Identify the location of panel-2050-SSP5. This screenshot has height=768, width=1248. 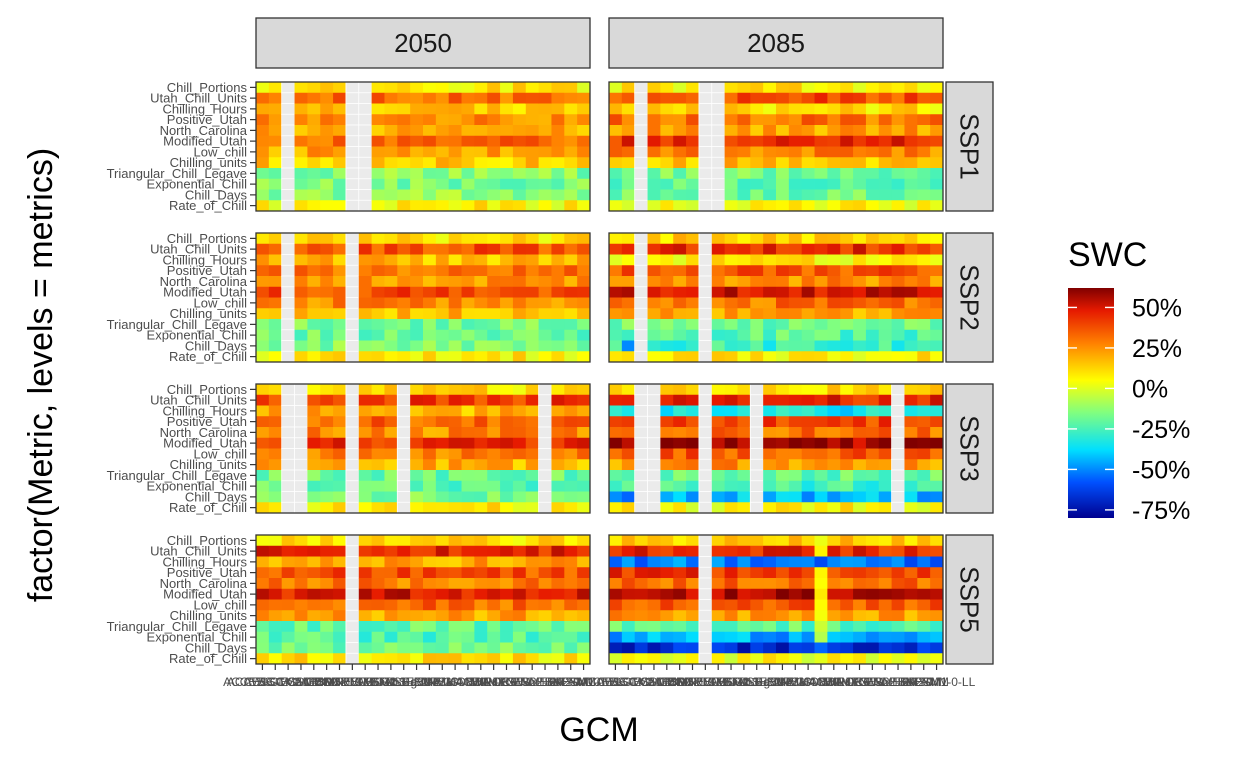
(423, 599).